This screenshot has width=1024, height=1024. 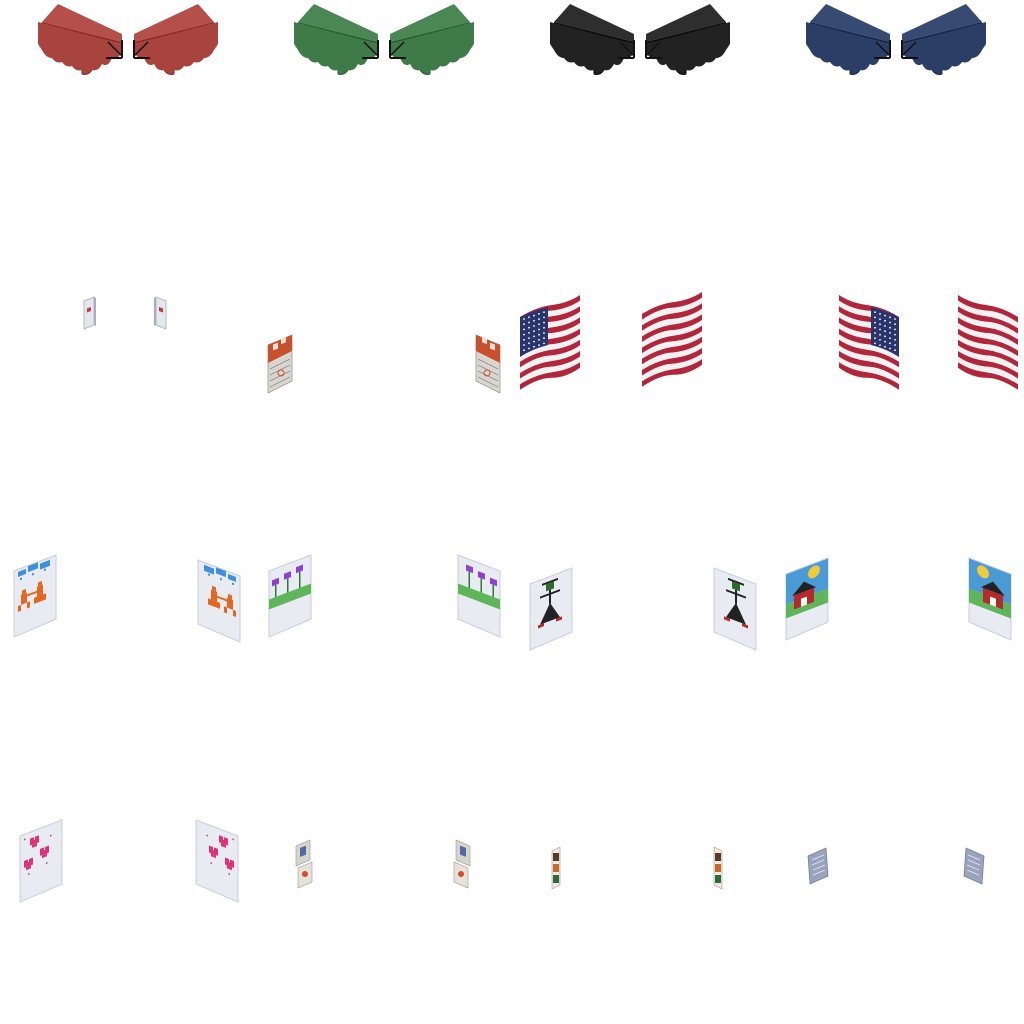 I want to click on note-paper-right, so click(x=992, y=903).